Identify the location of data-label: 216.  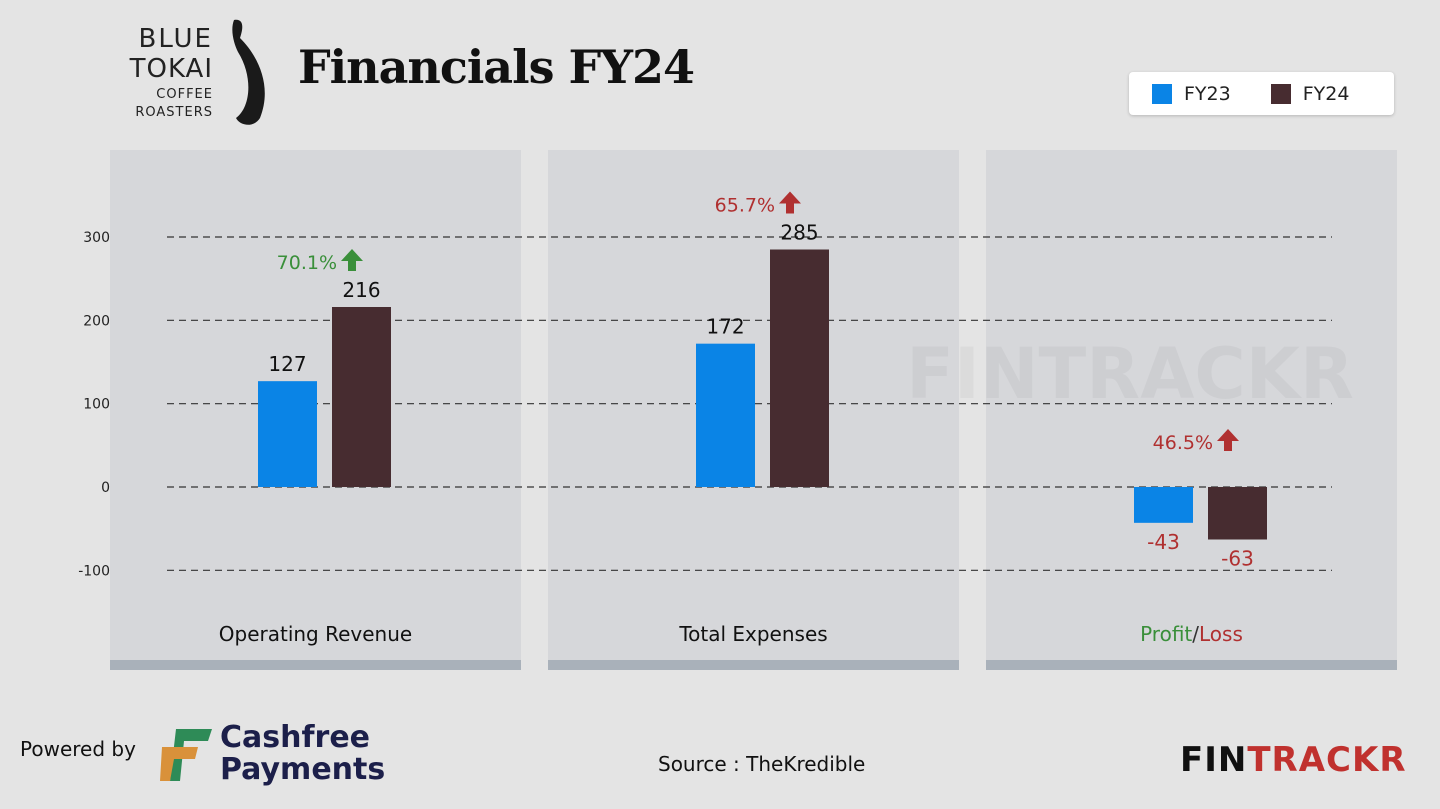
(361, 290).